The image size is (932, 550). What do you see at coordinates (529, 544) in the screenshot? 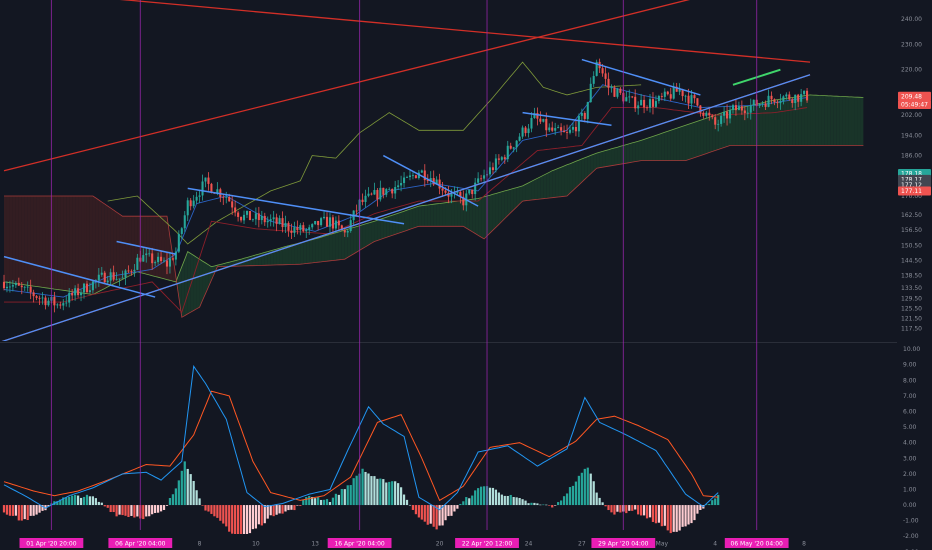
I see `time-tick-label: 24` at bounding box center [529, 544].